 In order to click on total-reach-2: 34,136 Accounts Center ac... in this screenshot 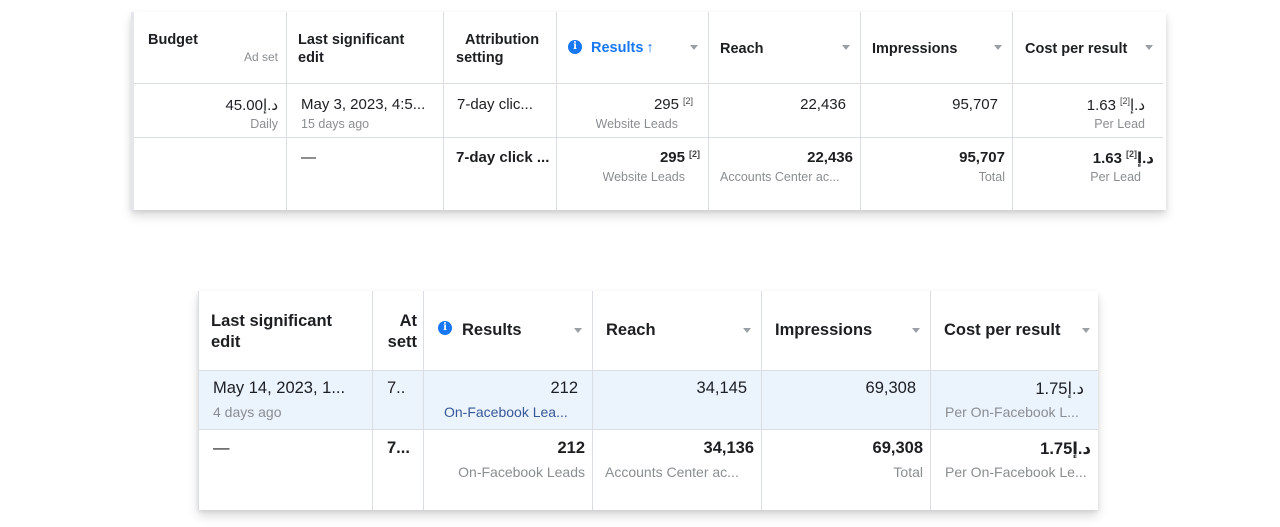, I will do `click(677, 470)`.